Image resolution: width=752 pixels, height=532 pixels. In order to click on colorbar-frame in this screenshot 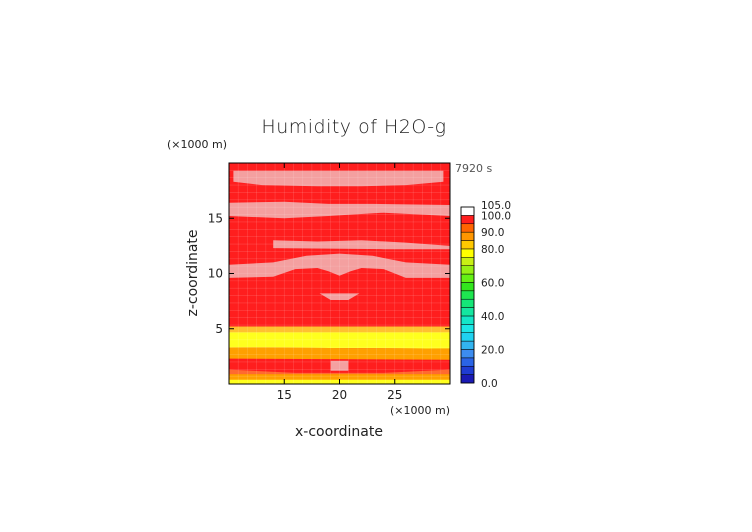, I will do `click(467, 295)`.